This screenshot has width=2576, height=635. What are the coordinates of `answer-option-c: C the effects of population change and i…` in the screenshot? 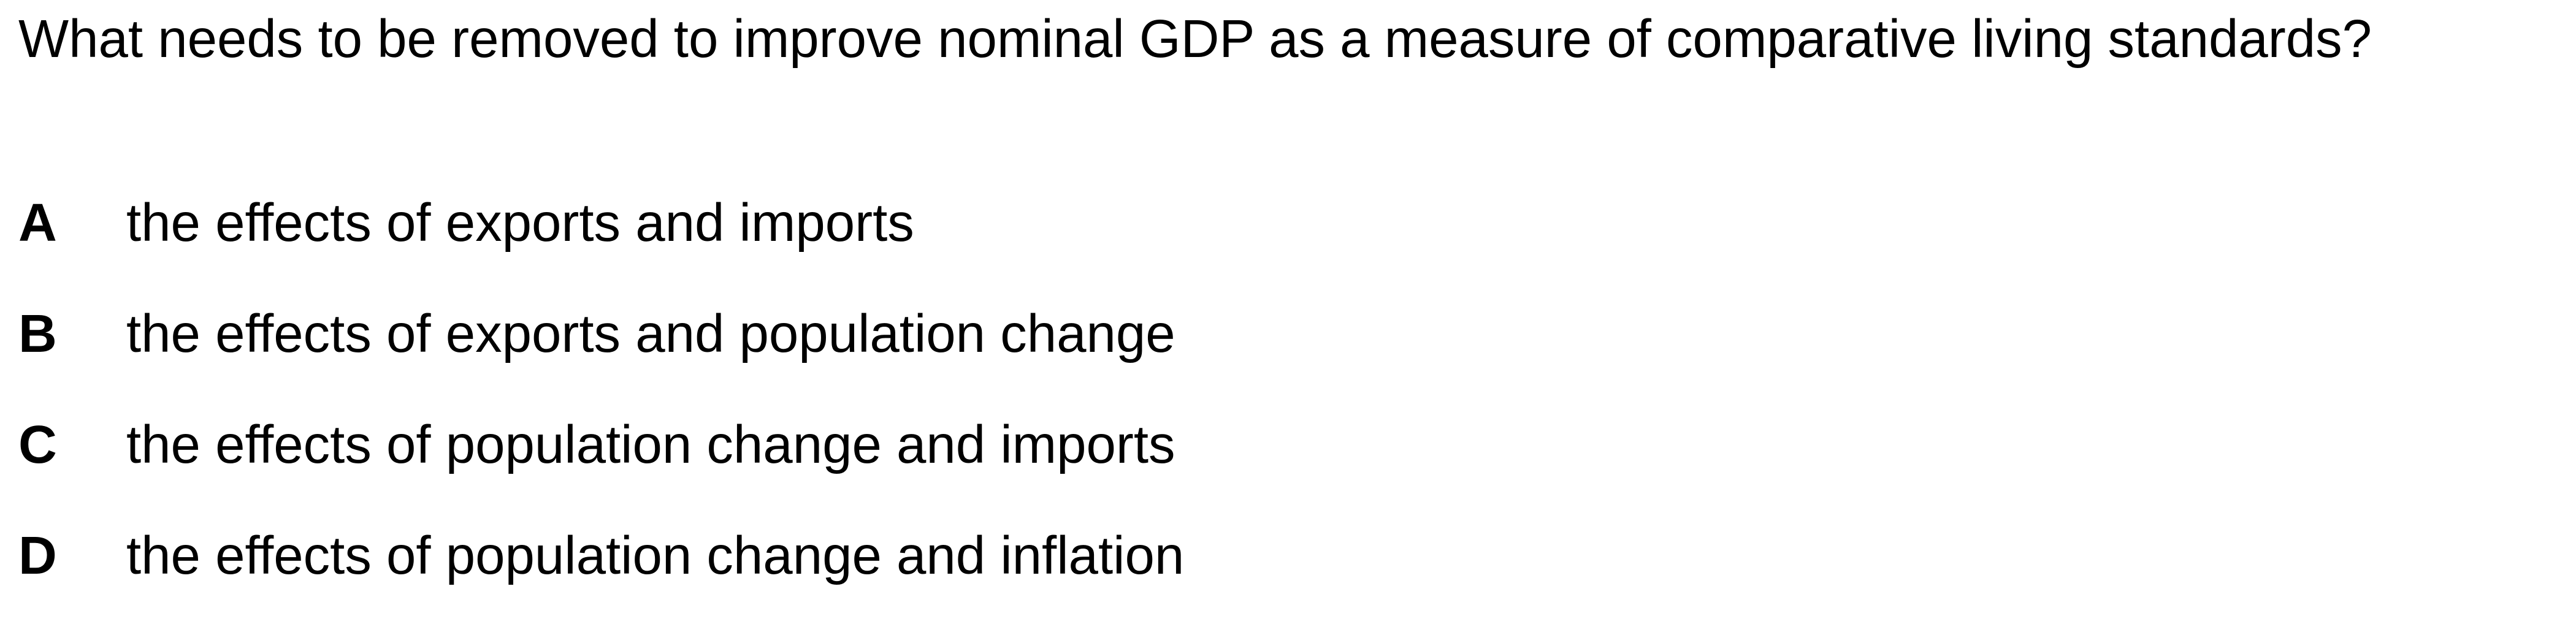 It's located at (601, 468).